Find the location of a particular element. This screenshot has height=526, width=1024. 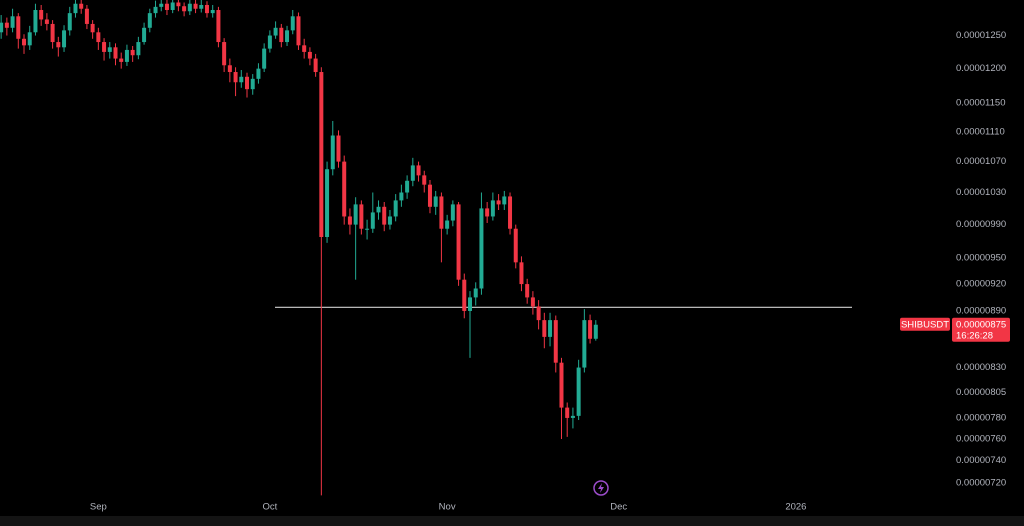

y-tick-label: 0.00000740 is located at coordinates (981, 460).